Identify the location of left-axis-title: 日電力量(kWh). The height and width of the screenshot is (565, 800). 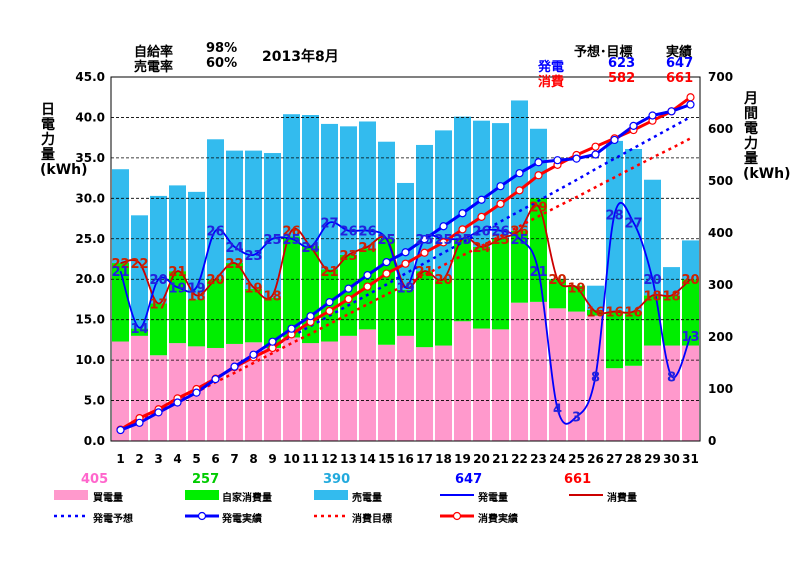
(64, 140).